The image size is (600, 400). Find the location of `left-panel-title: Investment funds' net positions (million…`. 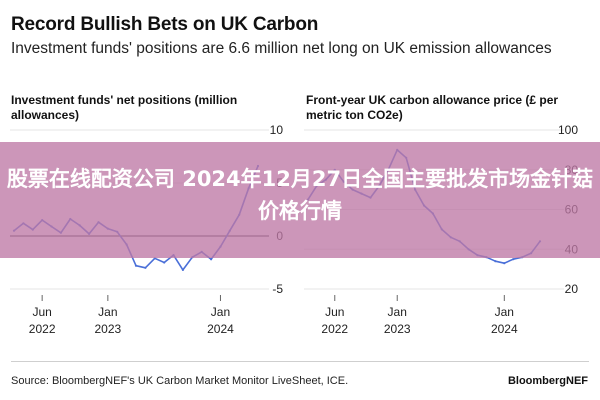

left-panel-title: Investment funds' net positions (million… is located at coordinates (124, 107).